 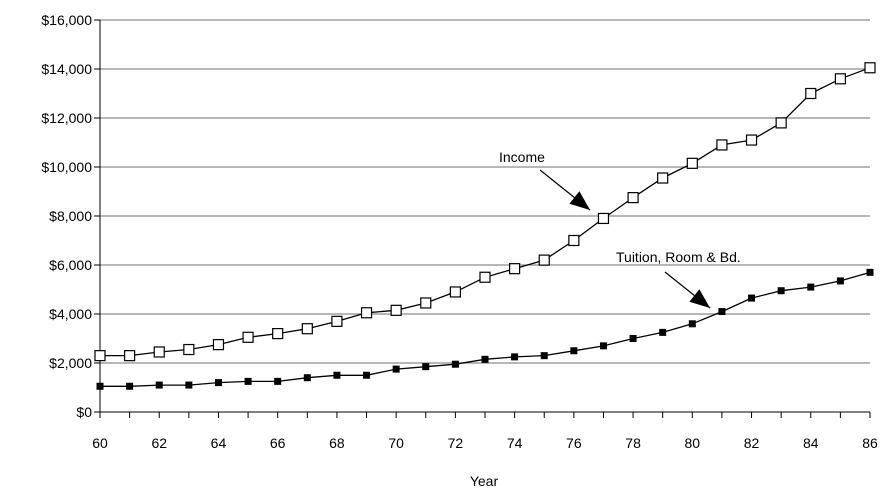 What do you see at coordinates (485, 431) in the screenshot?
I see `x-axis: 60 62 64 66 68 70 72 74 76 78 80 82 84 86` at bounding box center [485, 431].